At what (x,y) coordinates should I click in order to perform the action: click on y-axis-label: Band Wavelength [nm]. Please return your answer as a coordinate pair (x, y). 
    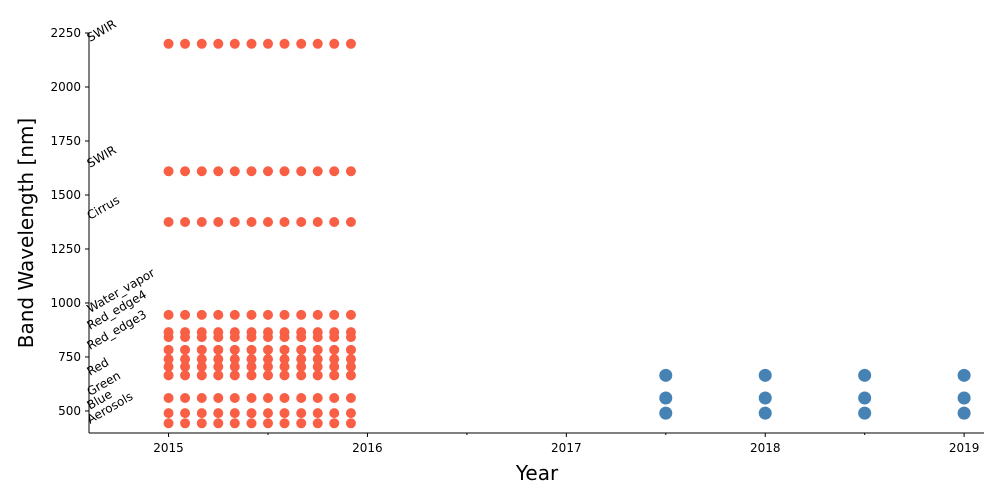
    Looking at the image, I should click on (26, 233).